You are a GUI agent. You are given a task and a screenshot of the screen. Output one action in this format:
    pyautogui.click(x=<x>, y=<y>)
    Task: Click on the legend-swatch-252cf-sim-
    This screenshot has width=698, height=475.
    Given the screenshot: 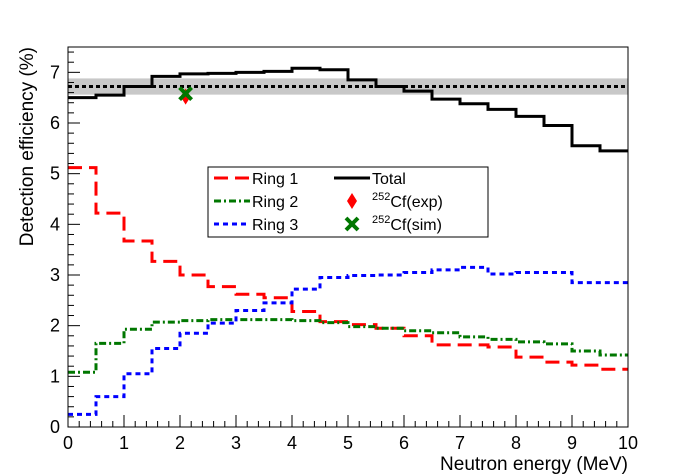 What is the action you would take?
    pyautogui.click(x=352, y=224)
    